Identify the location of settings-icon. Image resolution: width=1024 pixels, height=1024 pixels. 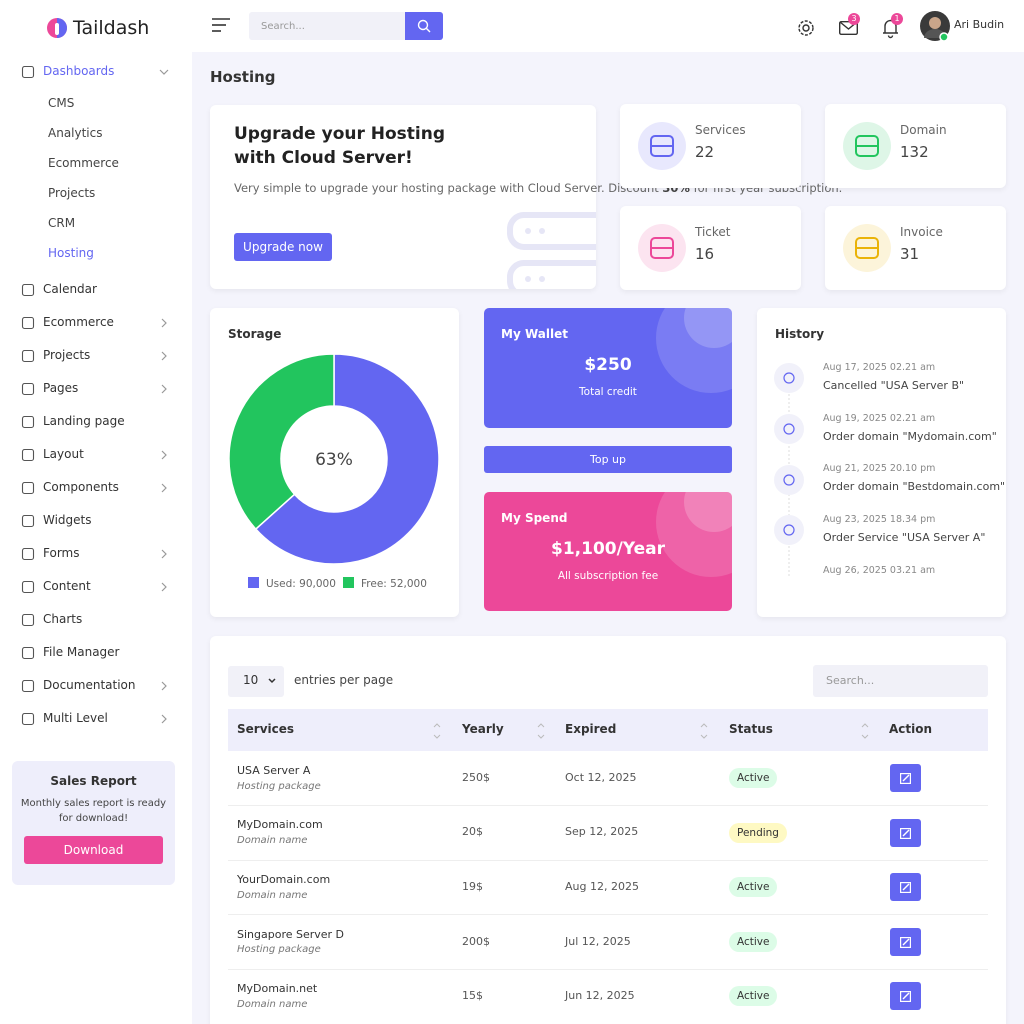
(806, 28).